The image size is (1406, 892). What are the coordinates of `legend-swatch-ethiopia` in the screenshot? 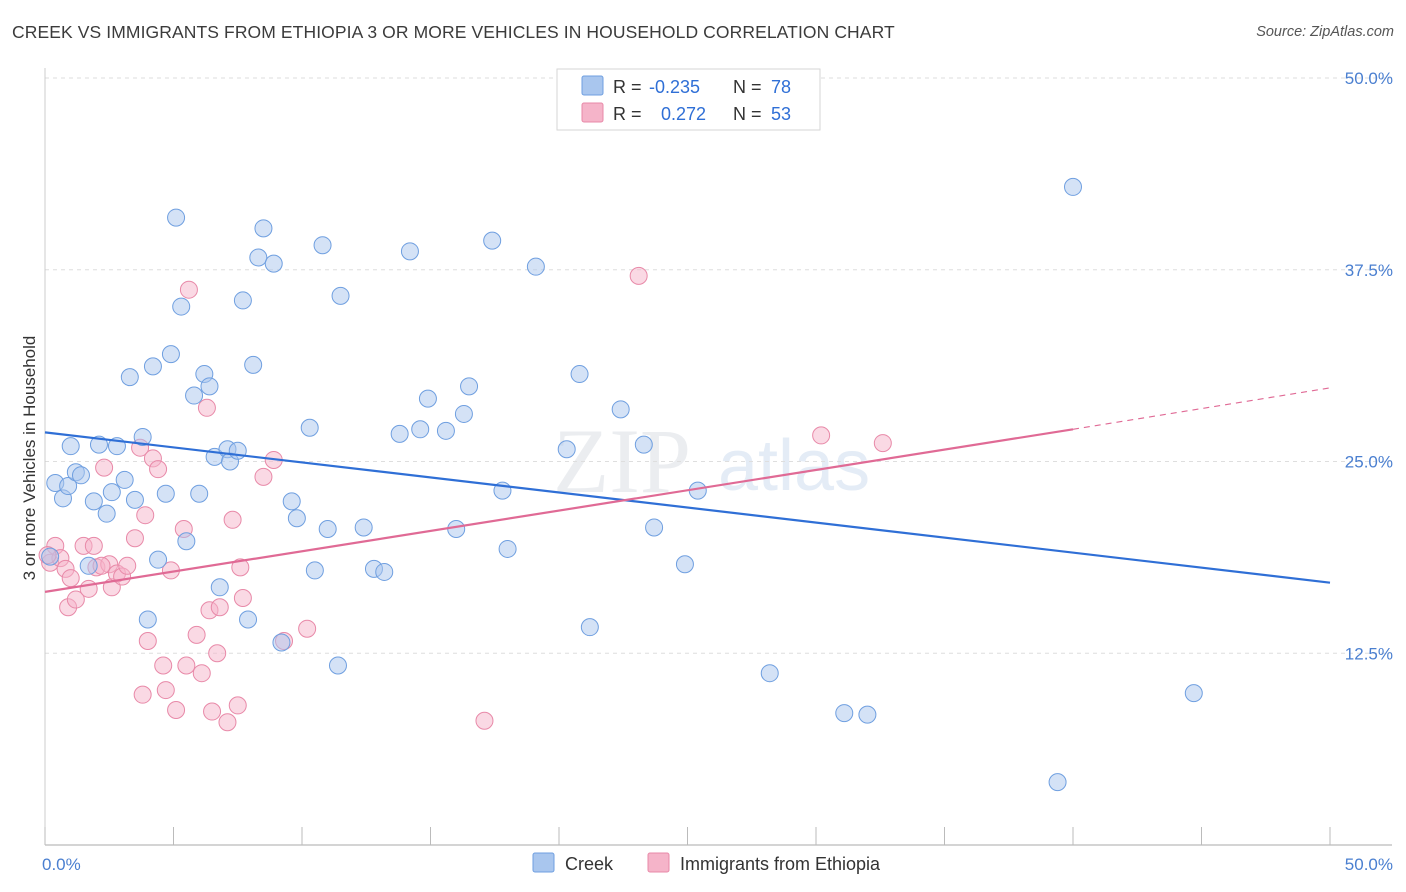 It's located at (592, 112).